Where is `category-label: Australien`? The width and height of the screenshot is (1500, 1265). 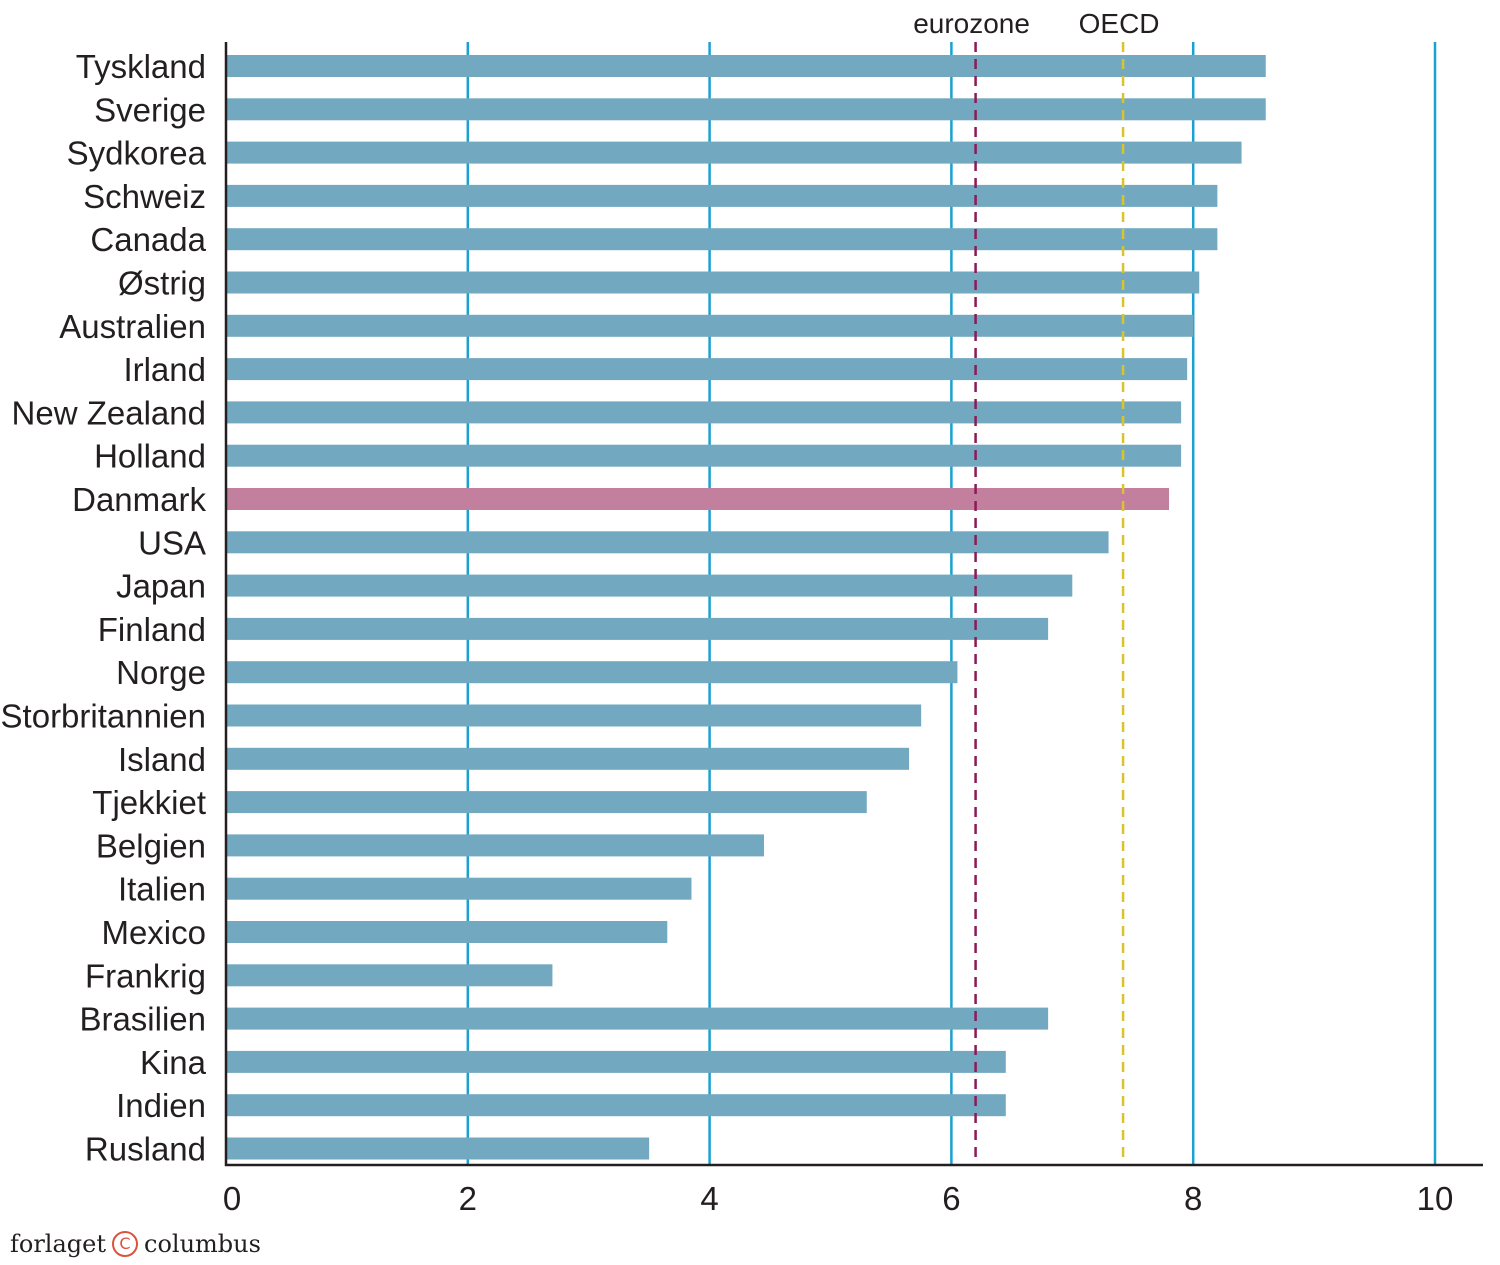 category-label: Australien is located at coordinates (132, 326).